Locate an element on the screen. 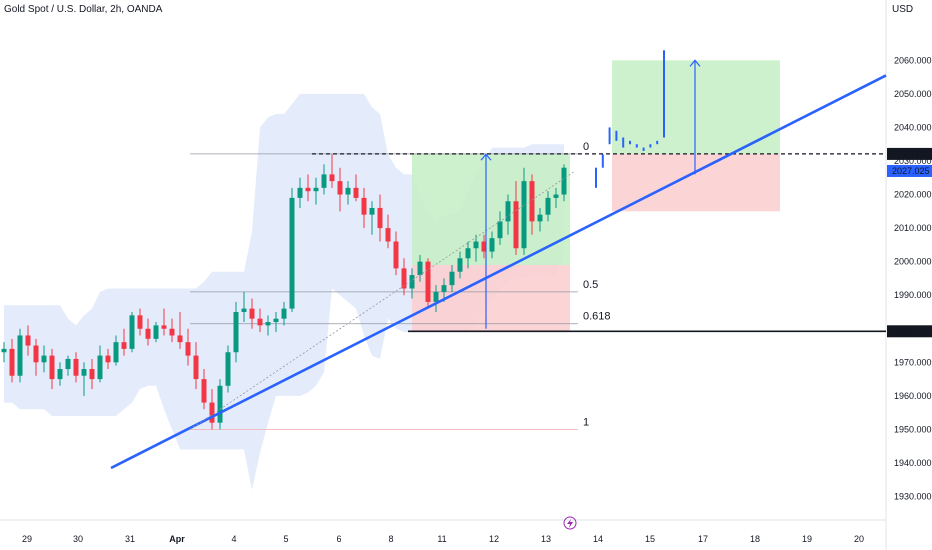 Image resolution: width=932 pixels, height=550 pixels. fib-label-0: 0 is located at coordinates (586, 147).